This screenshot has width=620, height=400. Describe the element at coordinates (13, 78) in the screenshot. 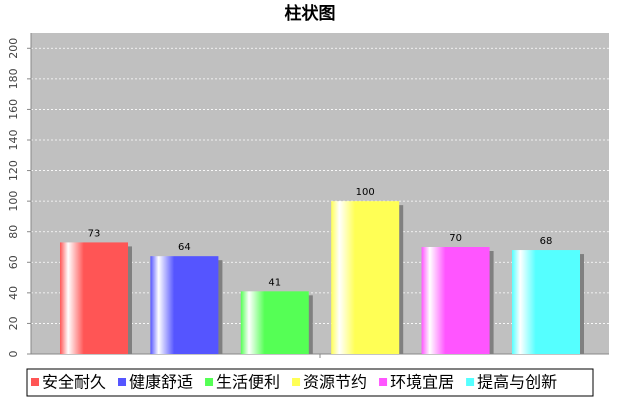

I see `y-tick-label: 180` at that location.